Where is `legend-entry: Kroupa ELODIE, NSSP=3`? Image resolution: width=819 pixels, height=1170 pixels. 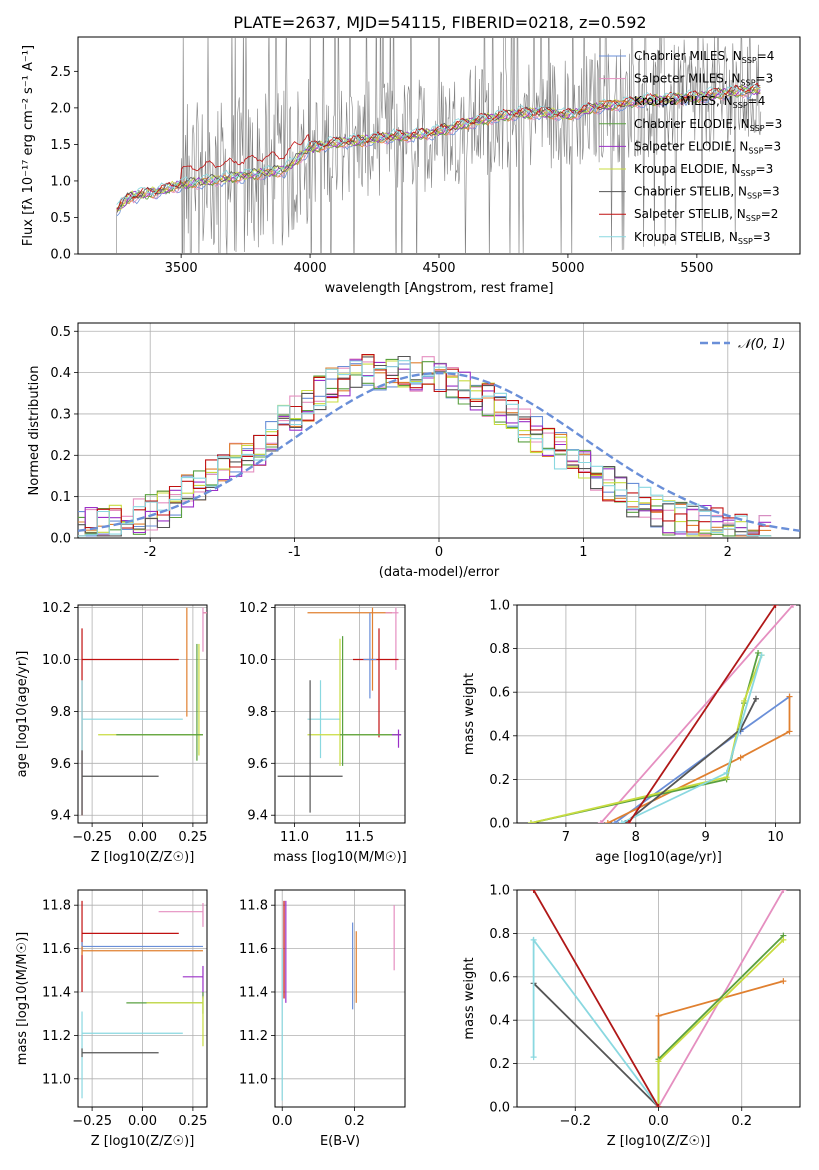
legend-entry: Kroupa ELODIE, NSSP=3 is located at coordinates (703, 170).